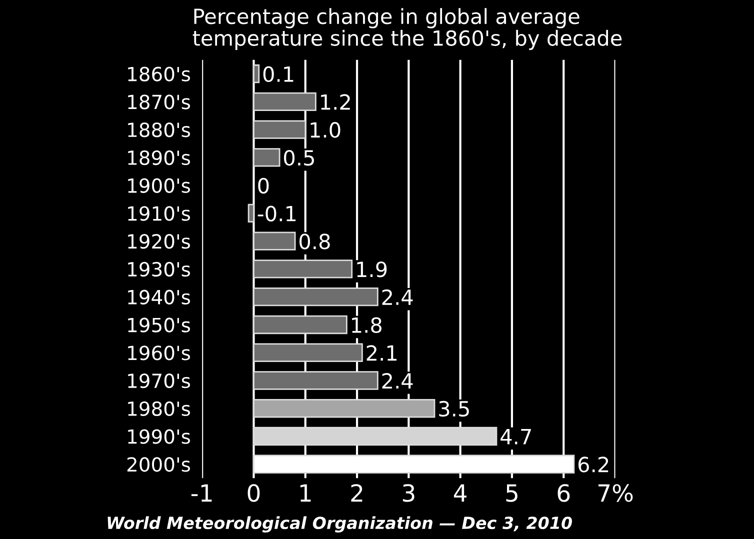  I want to click on data-label: 4.7, so click(515, 436).